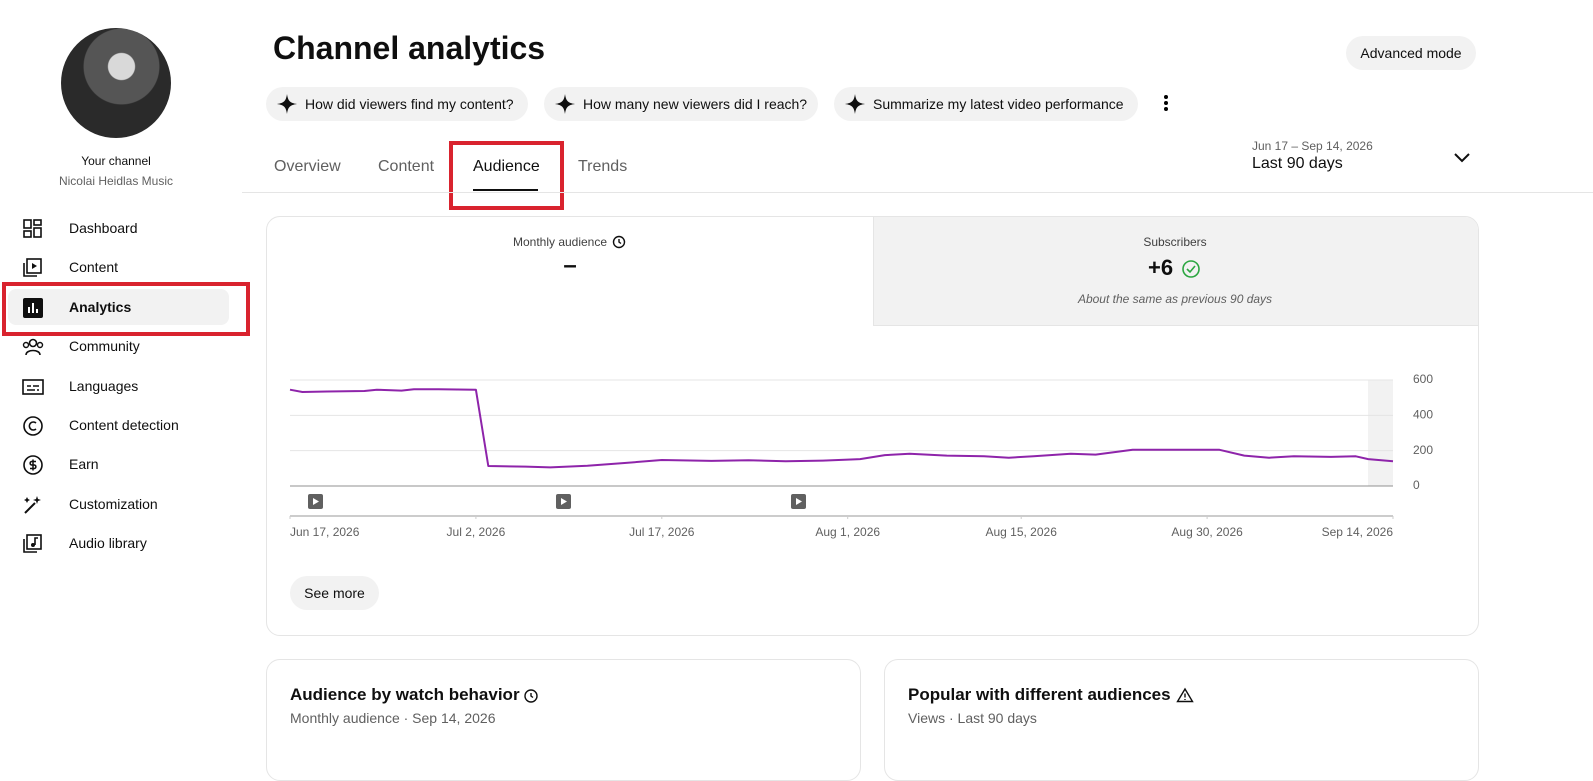 This screenshot has width=1593, height=781. I want to click on nav-label: Audio library, so click(108, 543).